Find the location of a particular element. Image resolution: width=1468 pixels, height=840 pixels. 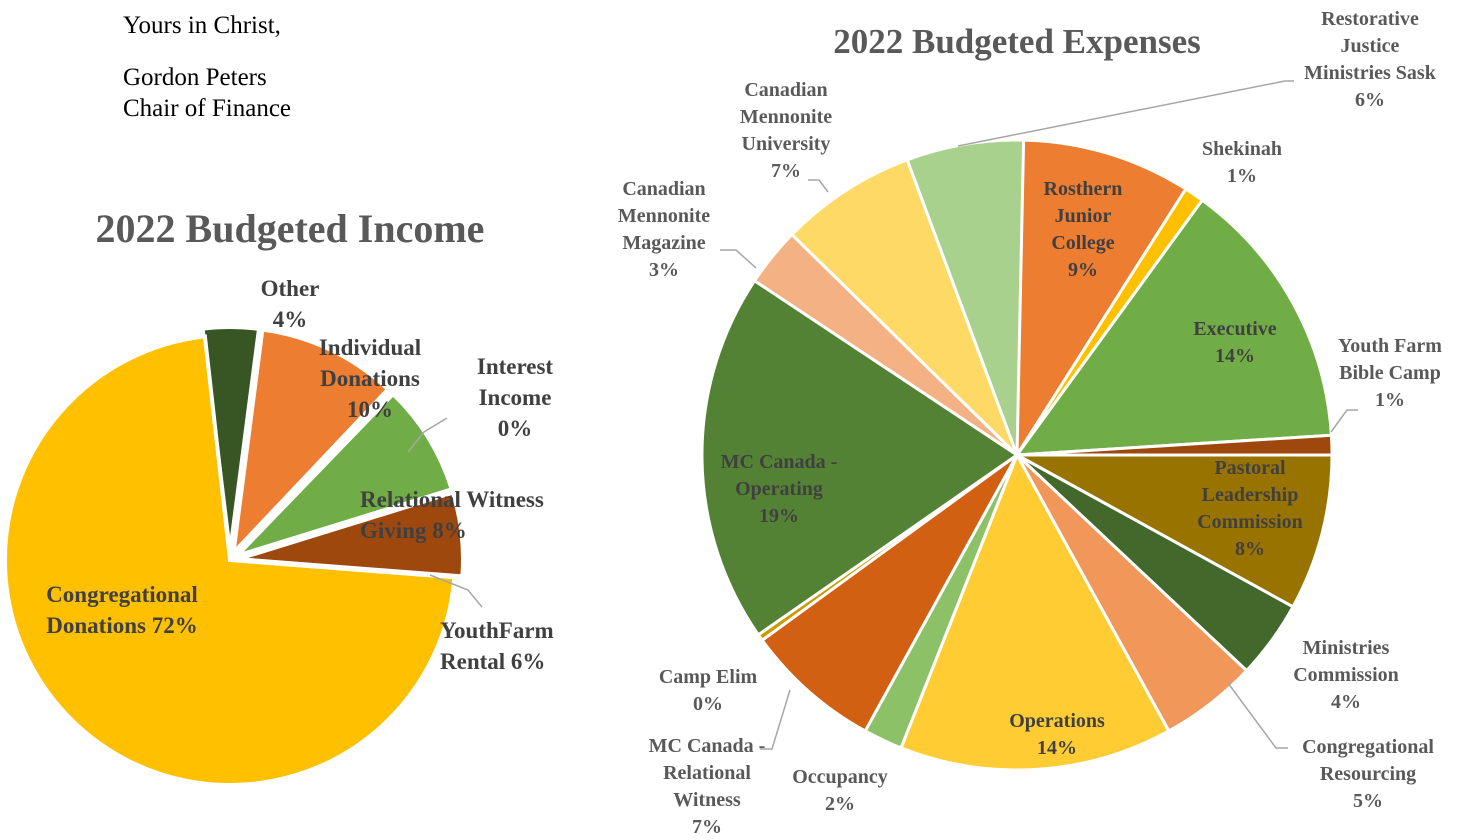

income-slice-interest-income is located at coordinates (314, 471).